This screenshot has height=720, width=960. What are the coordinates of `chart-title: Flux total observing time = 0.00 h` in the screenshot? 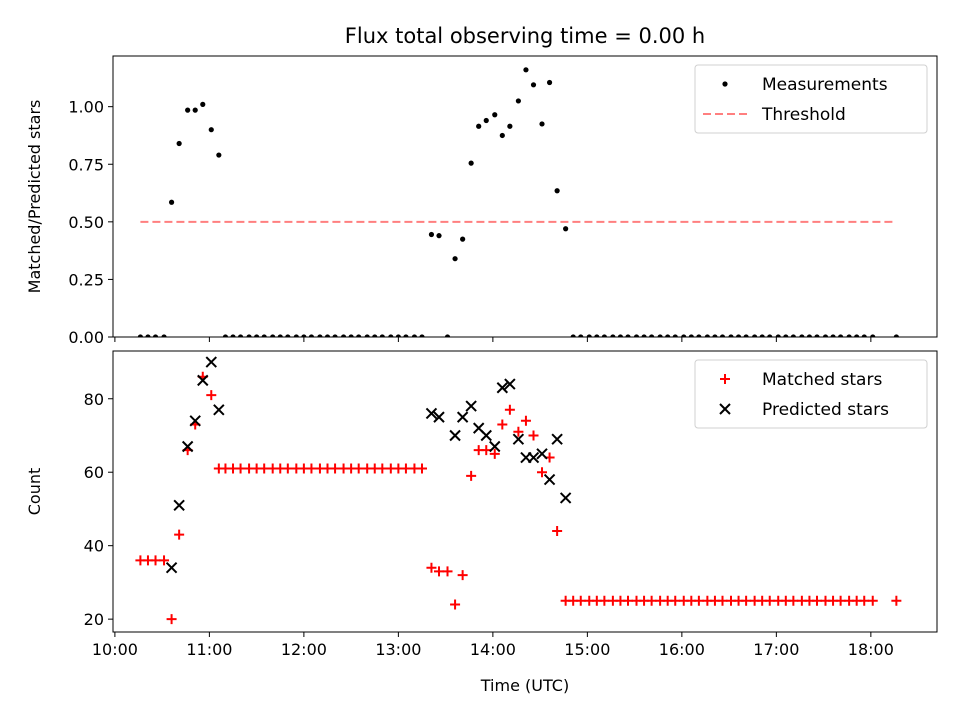 It's located at (525, 36).